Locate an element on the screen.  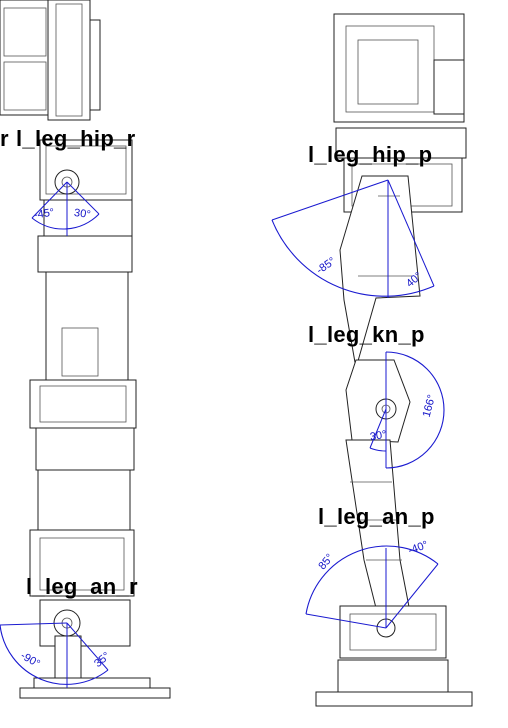
front-foot-top is located at coordinates (92, 683).